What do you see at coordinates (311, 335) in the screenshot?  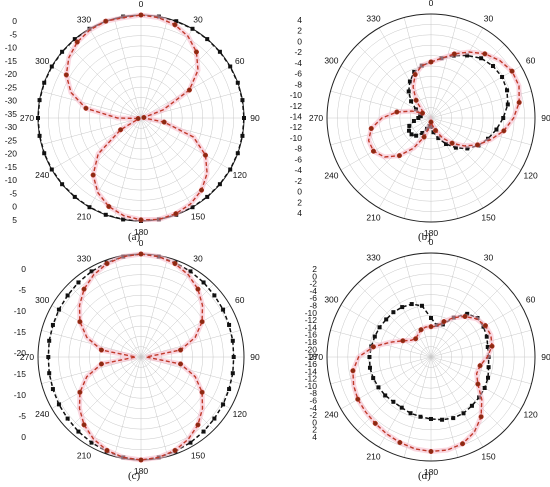 I see `radial-tick-label: -16` at bounding box center [311, 335].